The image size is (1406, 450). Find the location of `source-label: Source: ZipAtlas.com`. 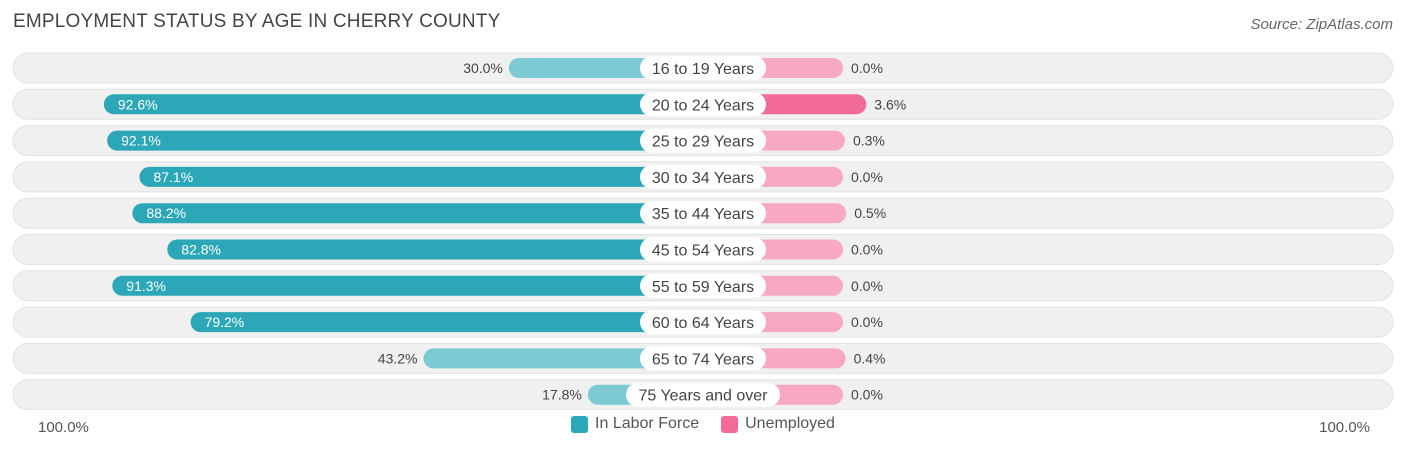

source-label: Source: ZipAtlas.com is located at coordinates (1321, 24).